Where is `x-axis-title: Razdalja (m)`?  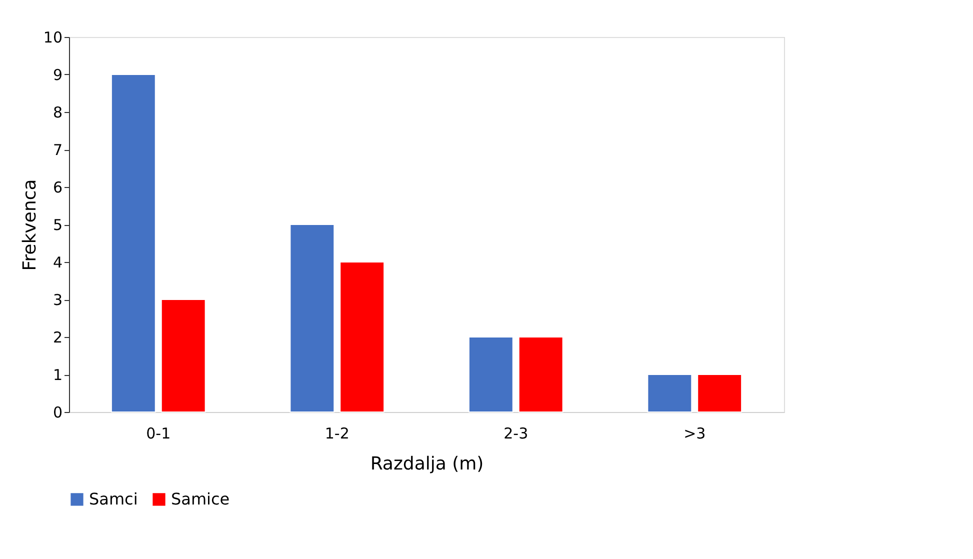 x-axis-title: Razdalja (m) is located at coordinates (427, 464).